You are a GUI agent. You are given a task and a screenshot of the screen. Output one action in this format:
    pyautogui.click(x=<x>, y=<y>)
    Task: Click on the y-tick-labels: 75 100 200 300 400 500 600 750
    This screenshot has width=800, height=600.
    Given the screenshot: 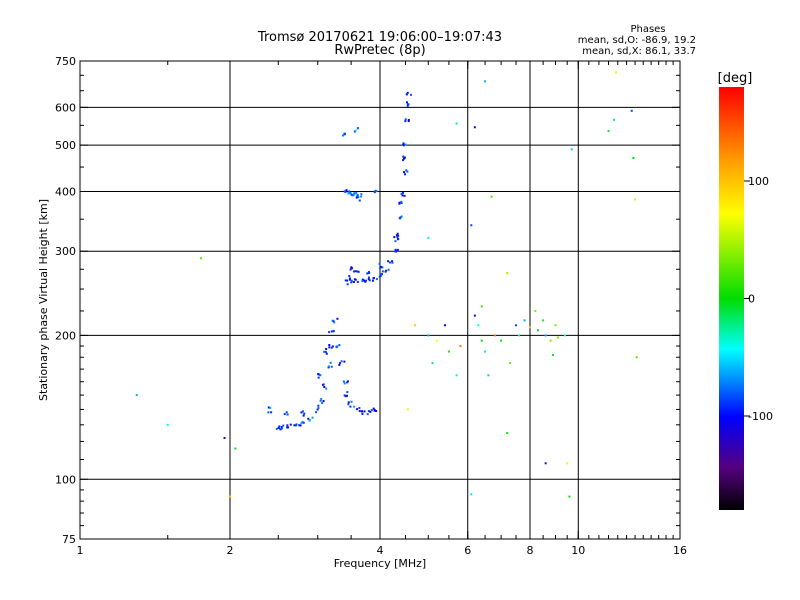 What is the action you would take?
    pyautogui.click(x=65, y=300)
    